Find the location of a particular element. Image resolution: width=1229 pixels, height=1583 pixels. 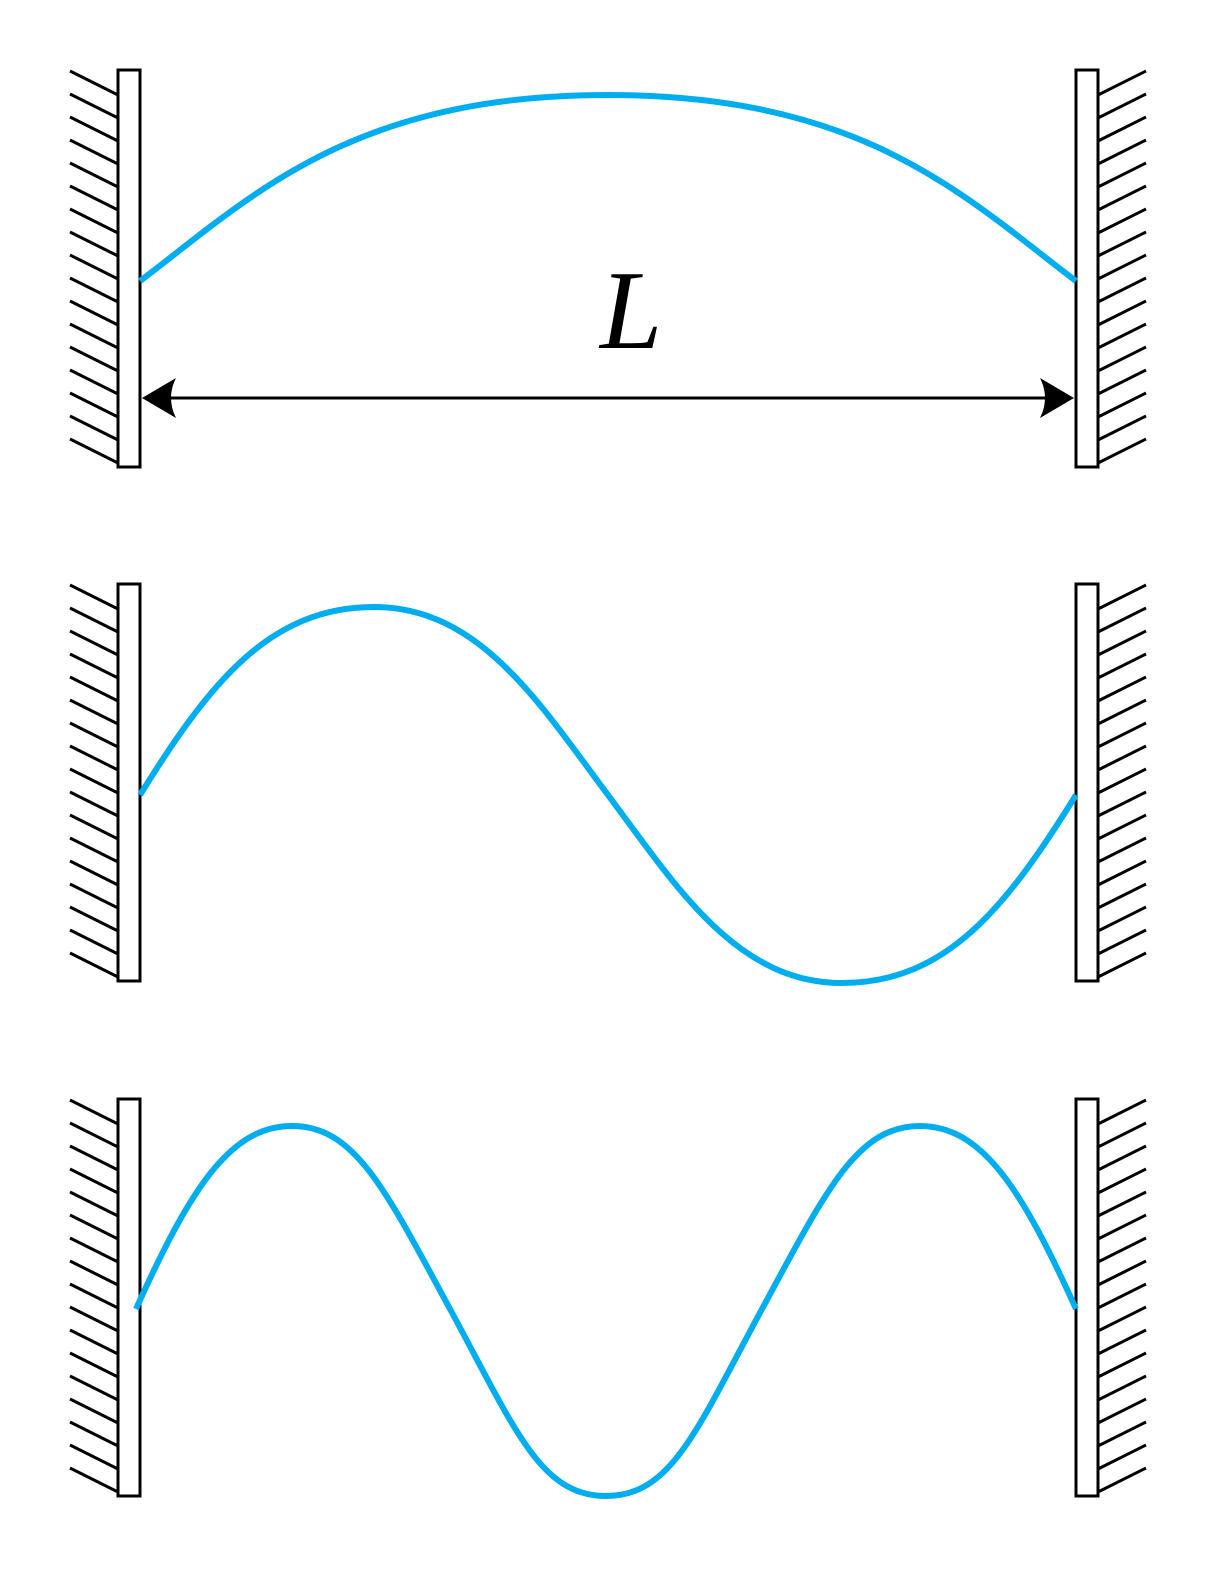

mode-1-wave is located at coordinates (608, 188).